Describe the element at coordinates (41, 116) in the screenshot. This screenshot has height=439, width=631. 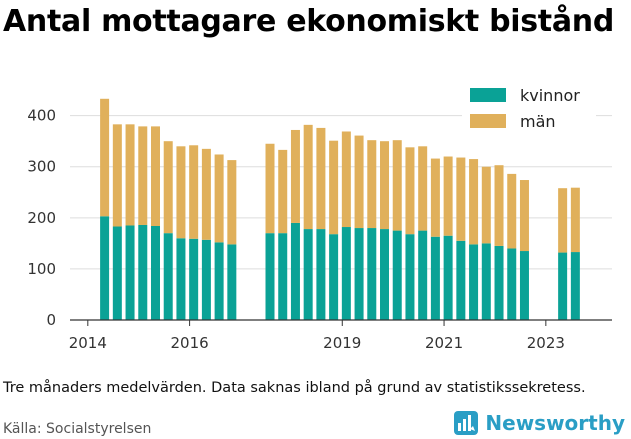
I see `y-tick-label: 400` at that location.